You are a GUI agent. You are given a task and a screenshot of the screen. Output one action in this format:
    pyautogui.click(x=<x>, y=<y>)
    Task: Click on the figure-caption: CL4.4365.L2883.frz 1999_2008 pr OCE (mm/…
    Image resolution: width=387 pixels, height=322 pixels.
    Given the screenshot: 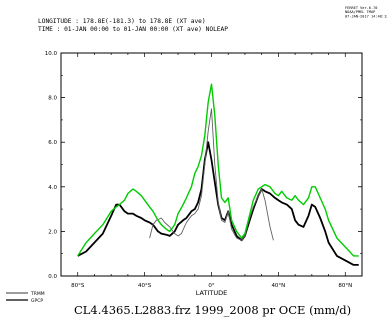 What is the action you would take?
    pyautogui.click(x=212, y=310)
    